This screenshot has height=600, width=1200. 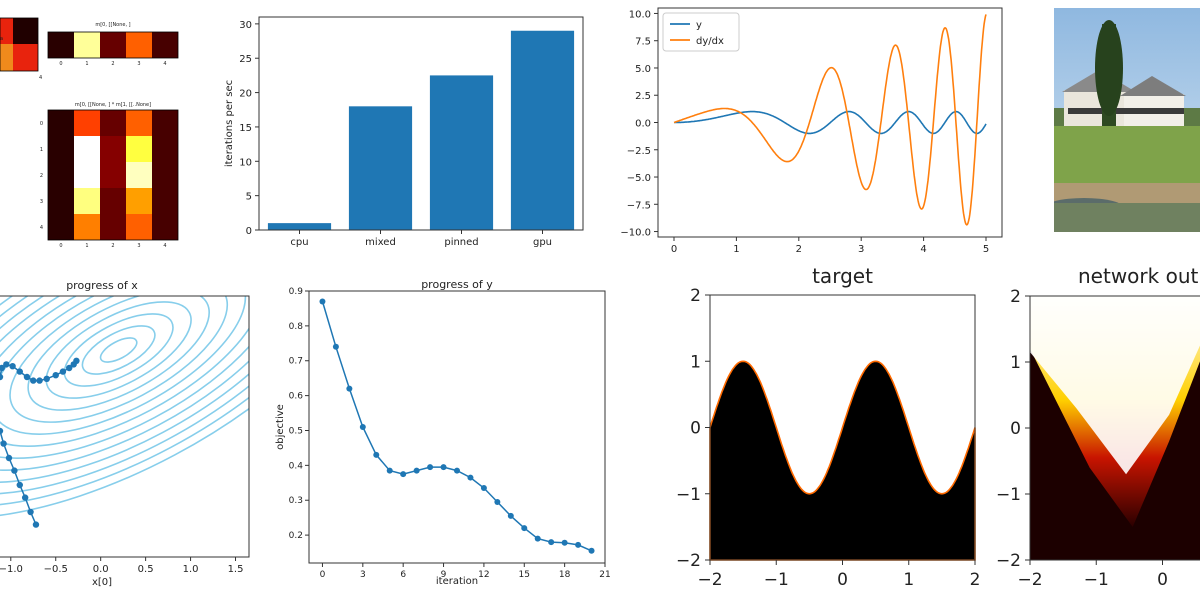 I want to click on chart-title: progress of y, so click(x=457, y=284).